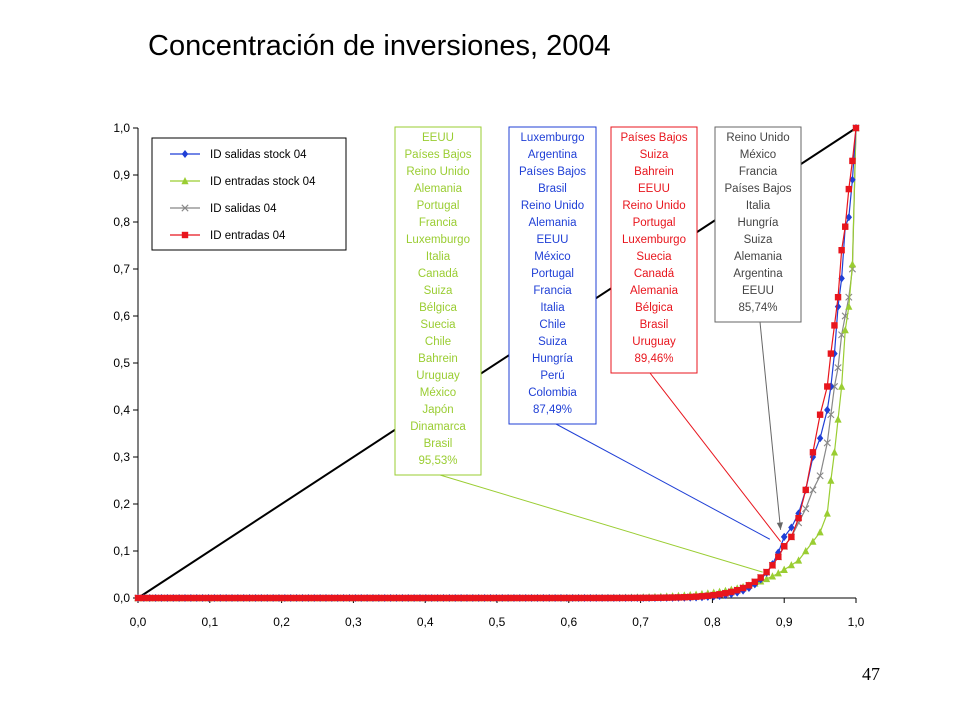  I want to click on legend-entry: ID salidas 04, so click(223, 209).